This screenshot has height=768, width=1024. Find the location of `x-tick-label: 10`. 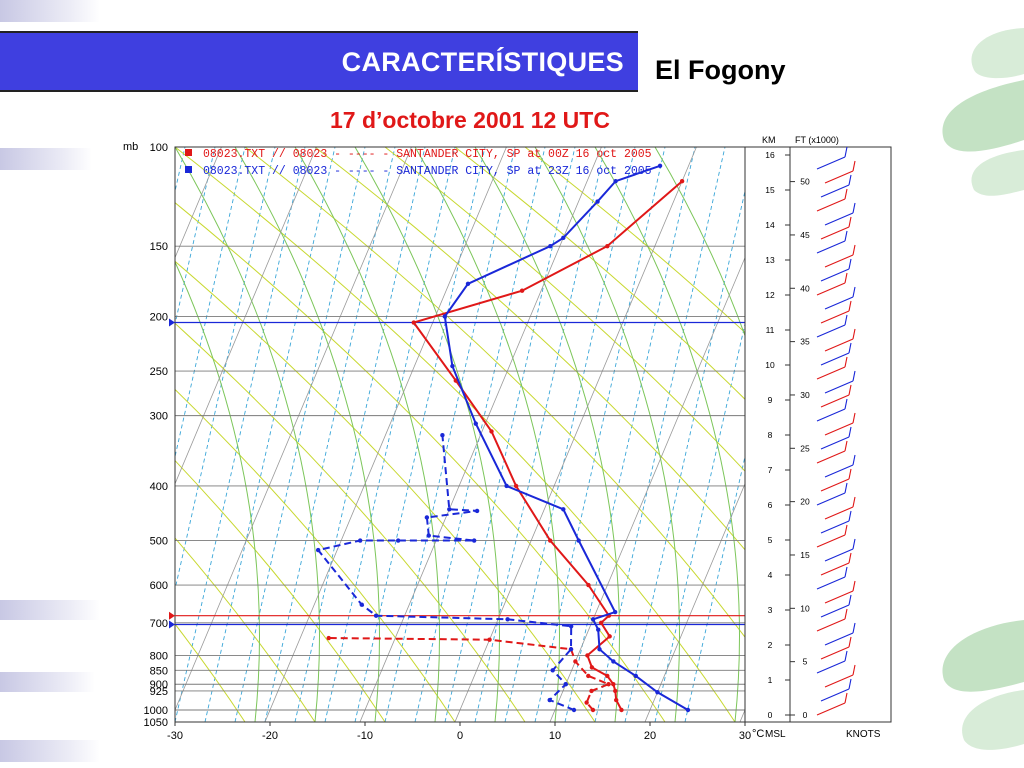

x-tick-label: 10 is located at coordinates (555, 736).